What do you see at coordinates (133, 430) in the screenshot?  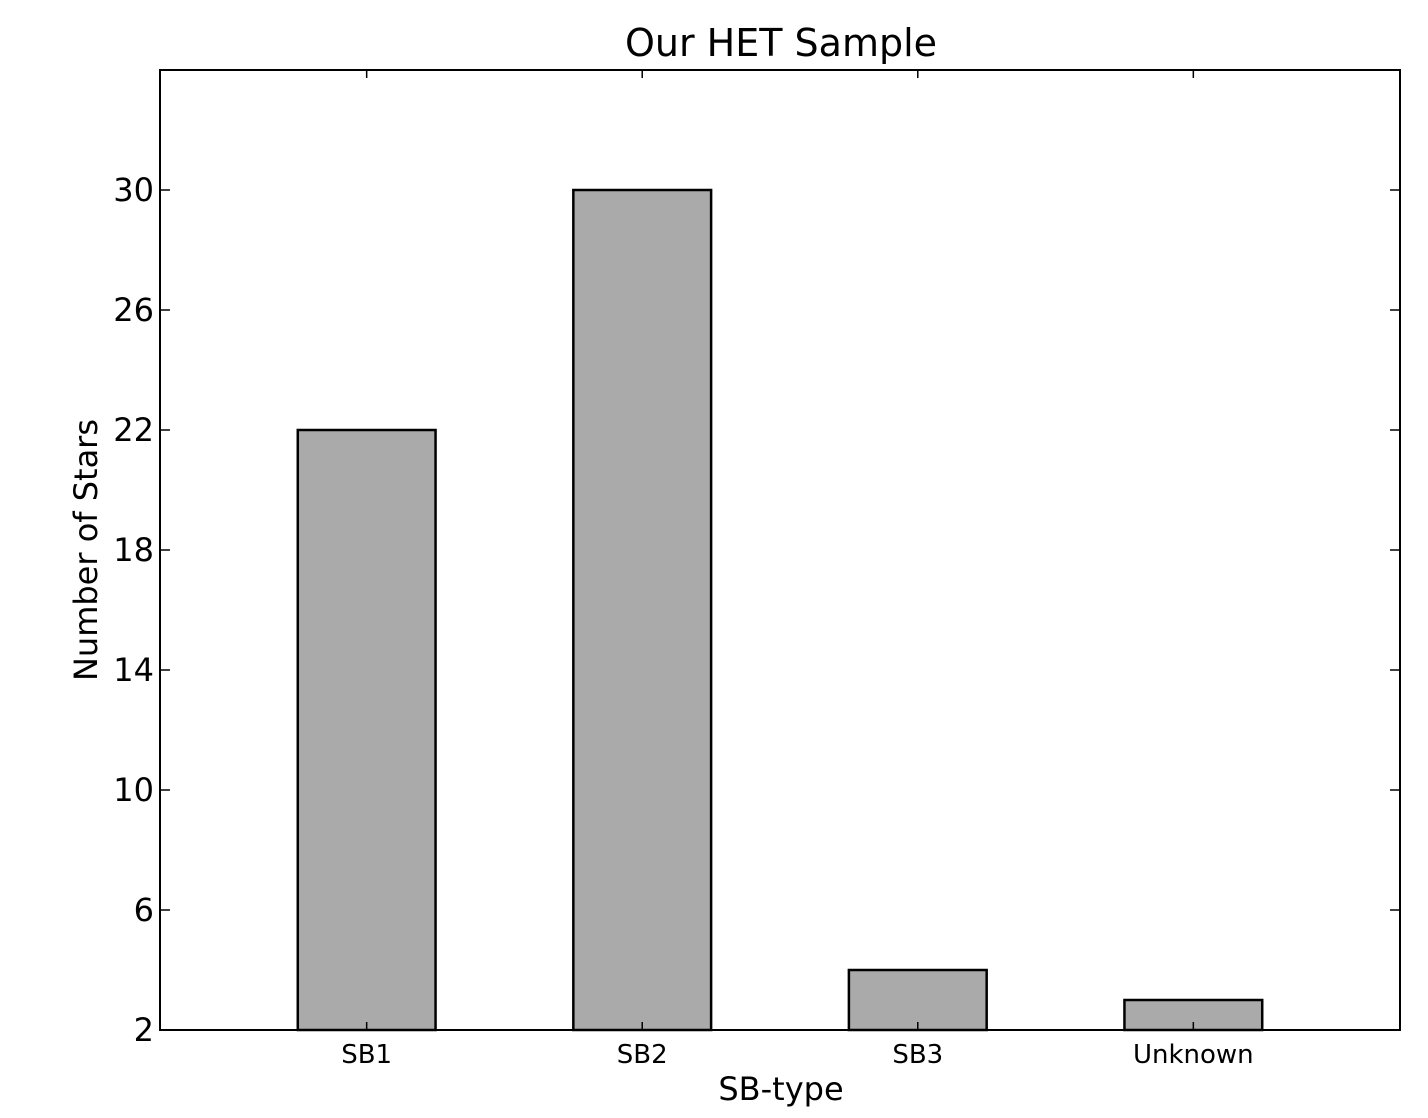 I see `y-tick-label: 22` at bounding box center [133, 430].